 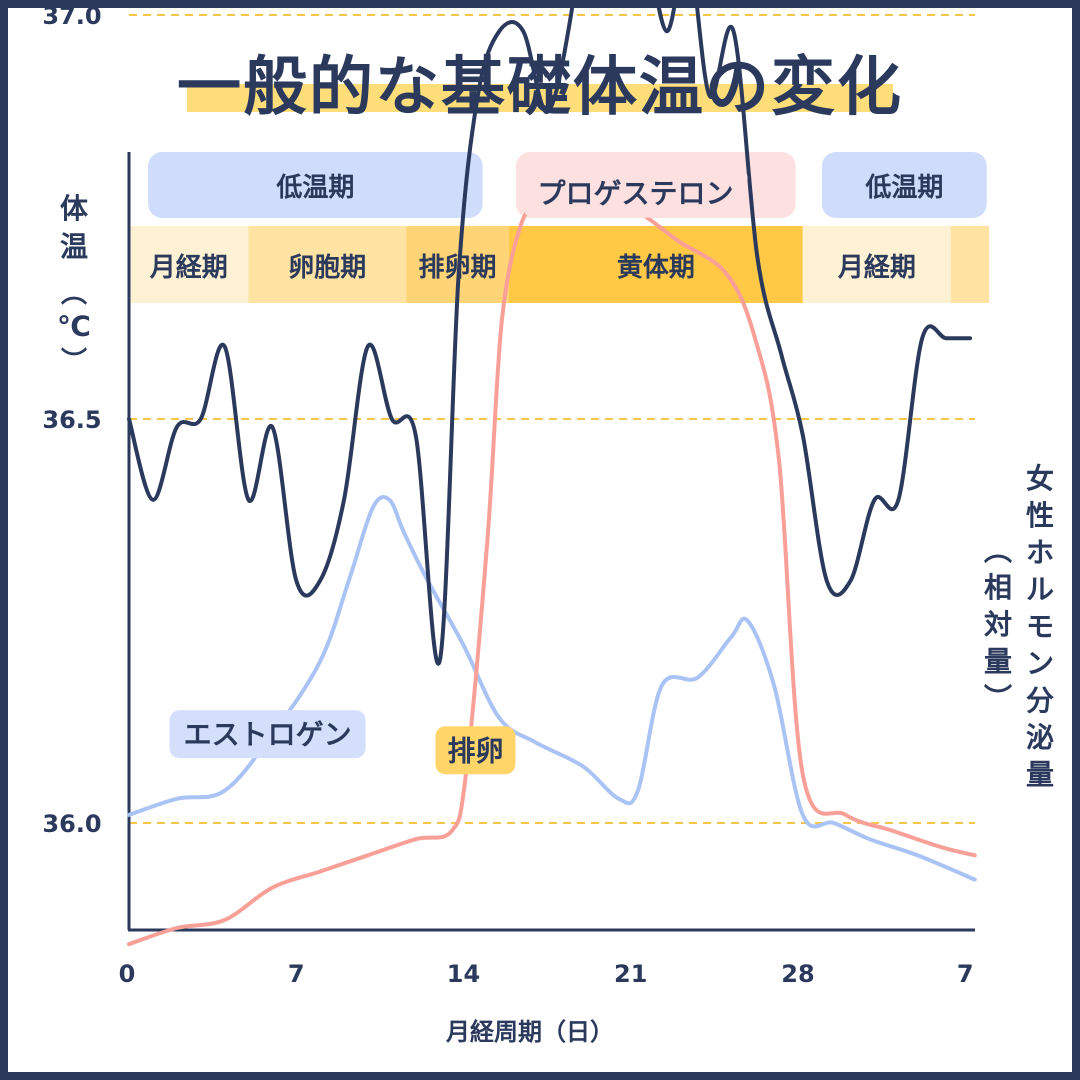 What do you see at coordinates (998, 624) in the screenshot?
I see `right-axis-title-char: 対` at bounding box center [998, 624].